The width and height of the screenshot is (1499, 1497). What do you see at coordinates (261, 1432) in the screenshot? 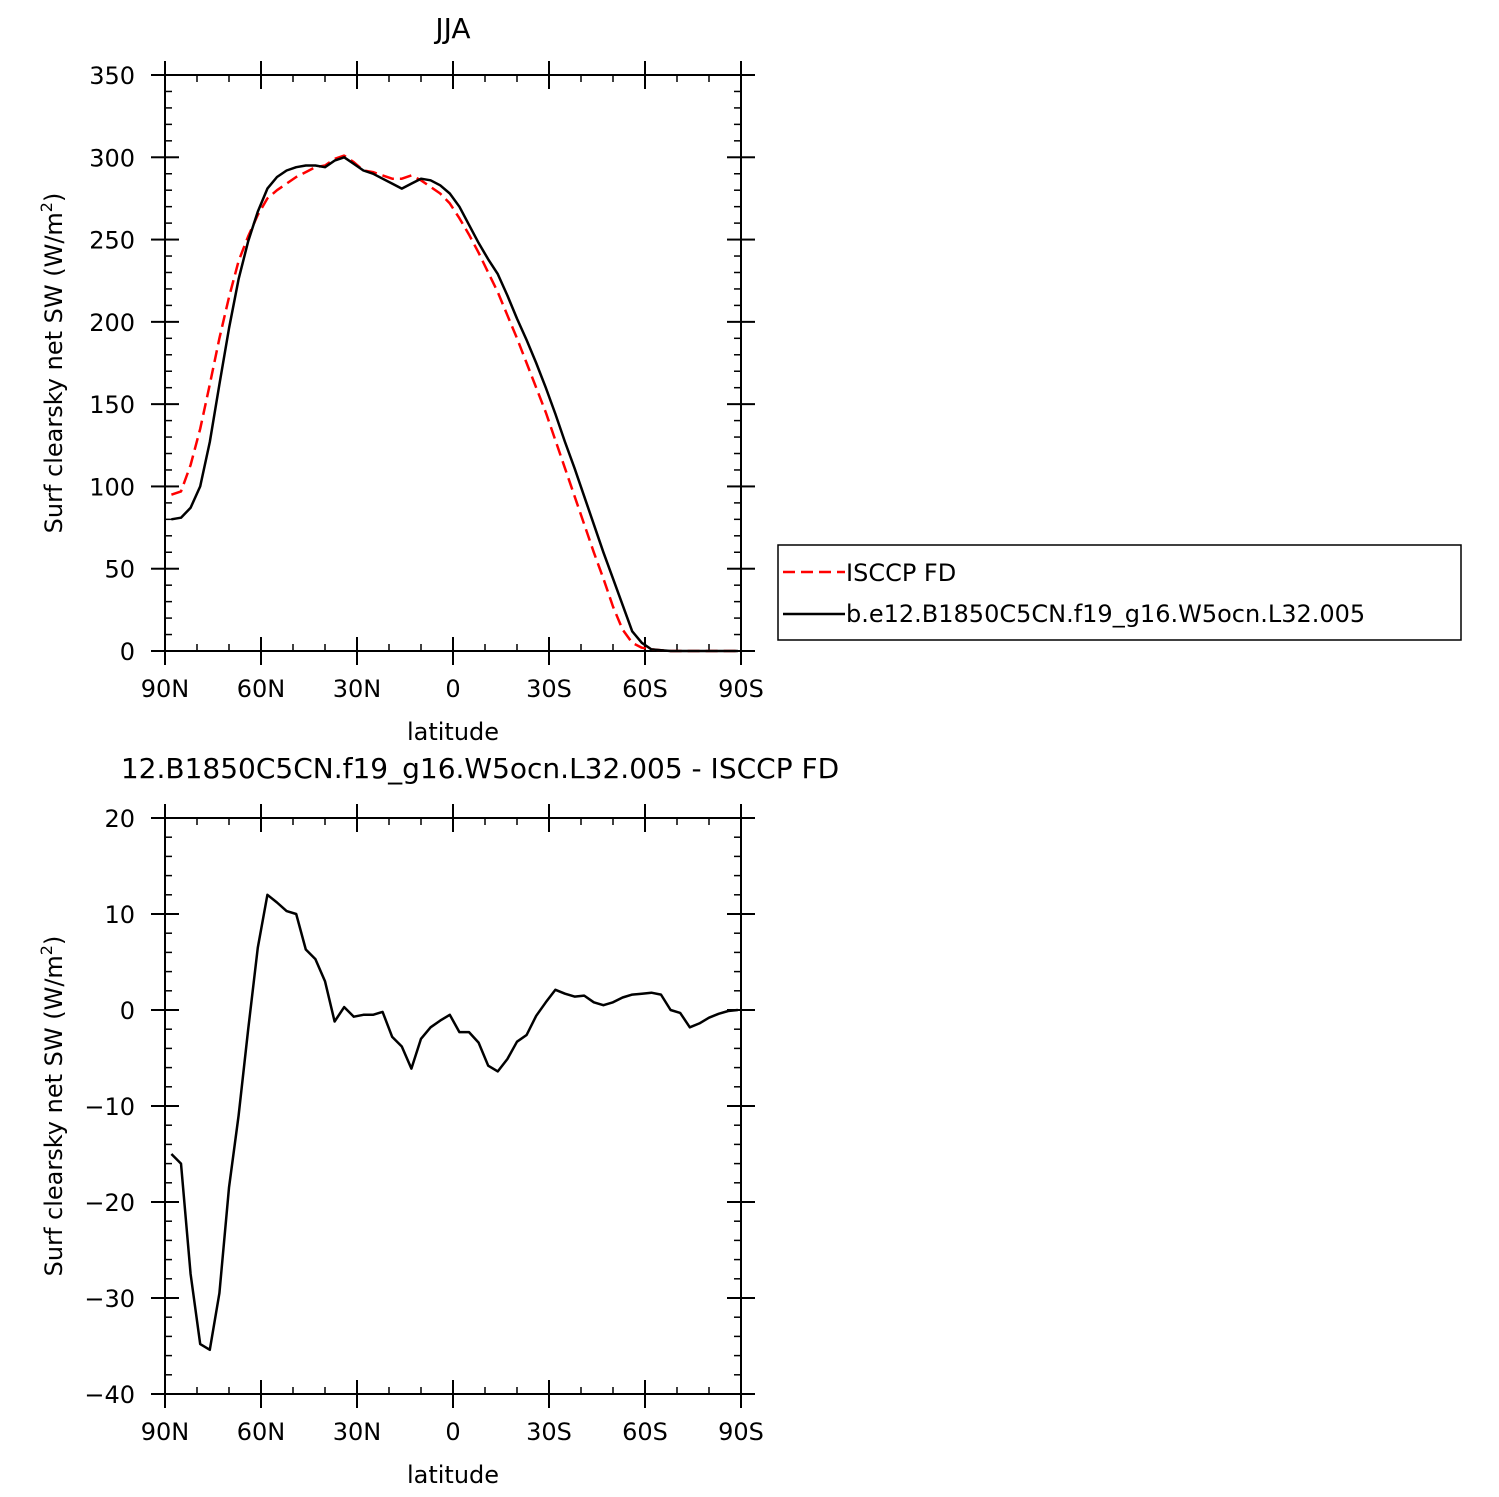
I see `bottom-x-tick-label: 60N` at bounding box center [261, 1432].